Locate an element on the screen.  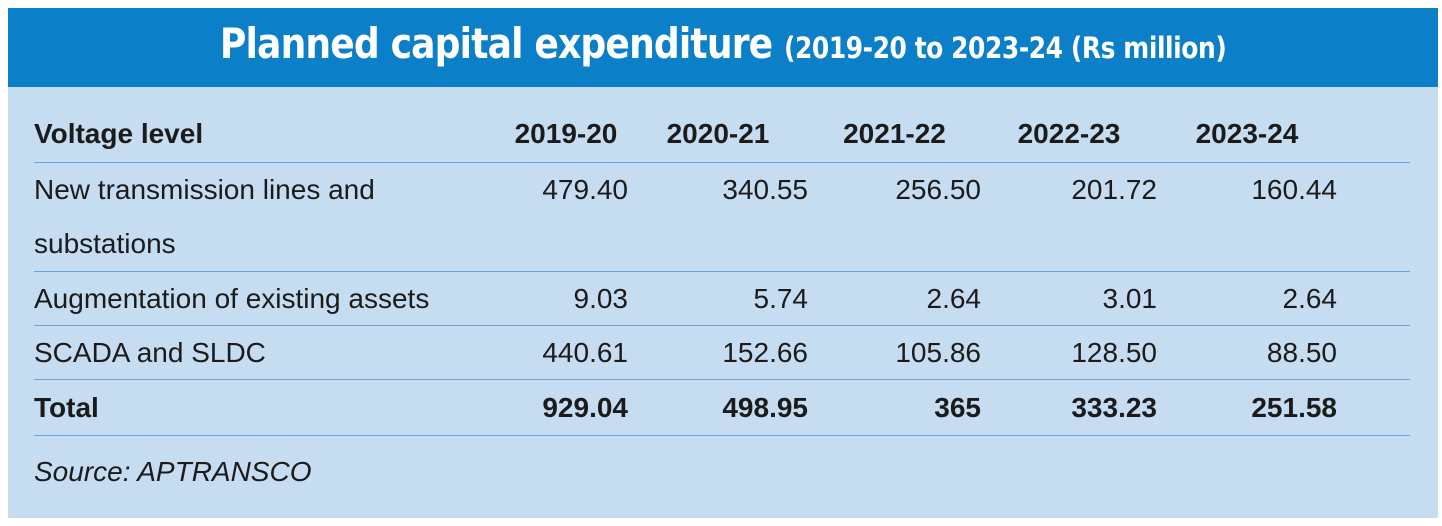
table-cell: 201.72 is located at coordinates (1069, 217).